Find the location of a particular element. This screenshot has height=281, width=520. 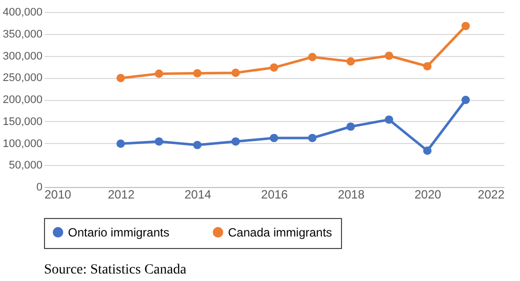

x-tick-label: 2020 is located at coordinates (428, 195).